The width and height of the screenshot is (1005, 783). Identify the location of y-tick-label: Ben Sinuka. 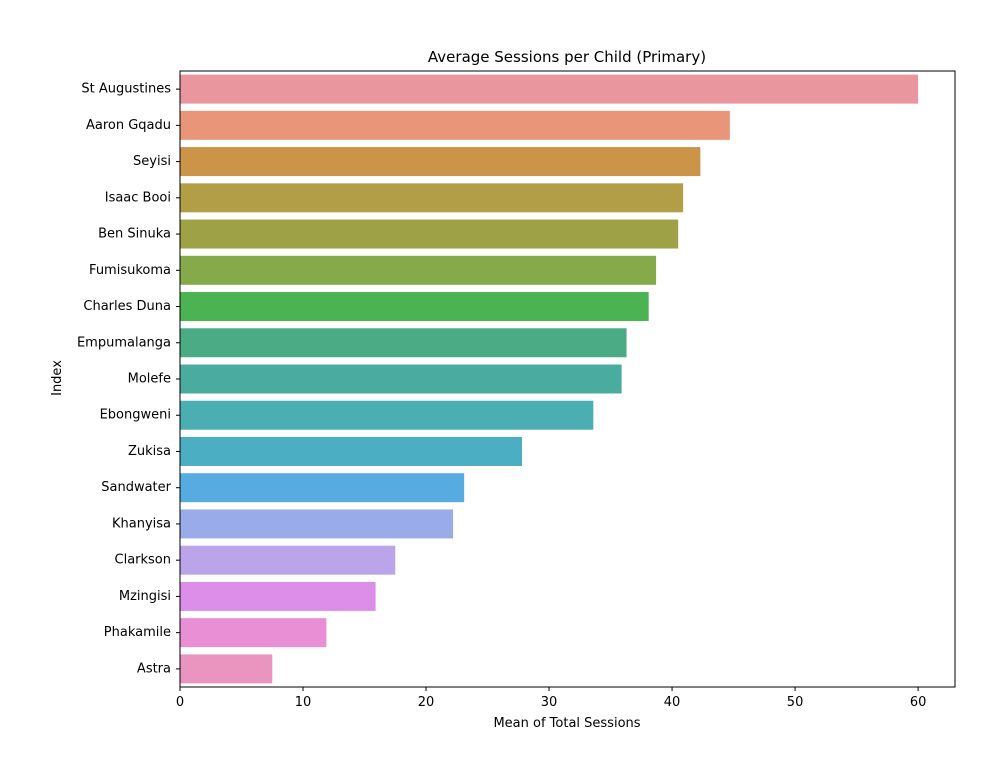
(134, 234).